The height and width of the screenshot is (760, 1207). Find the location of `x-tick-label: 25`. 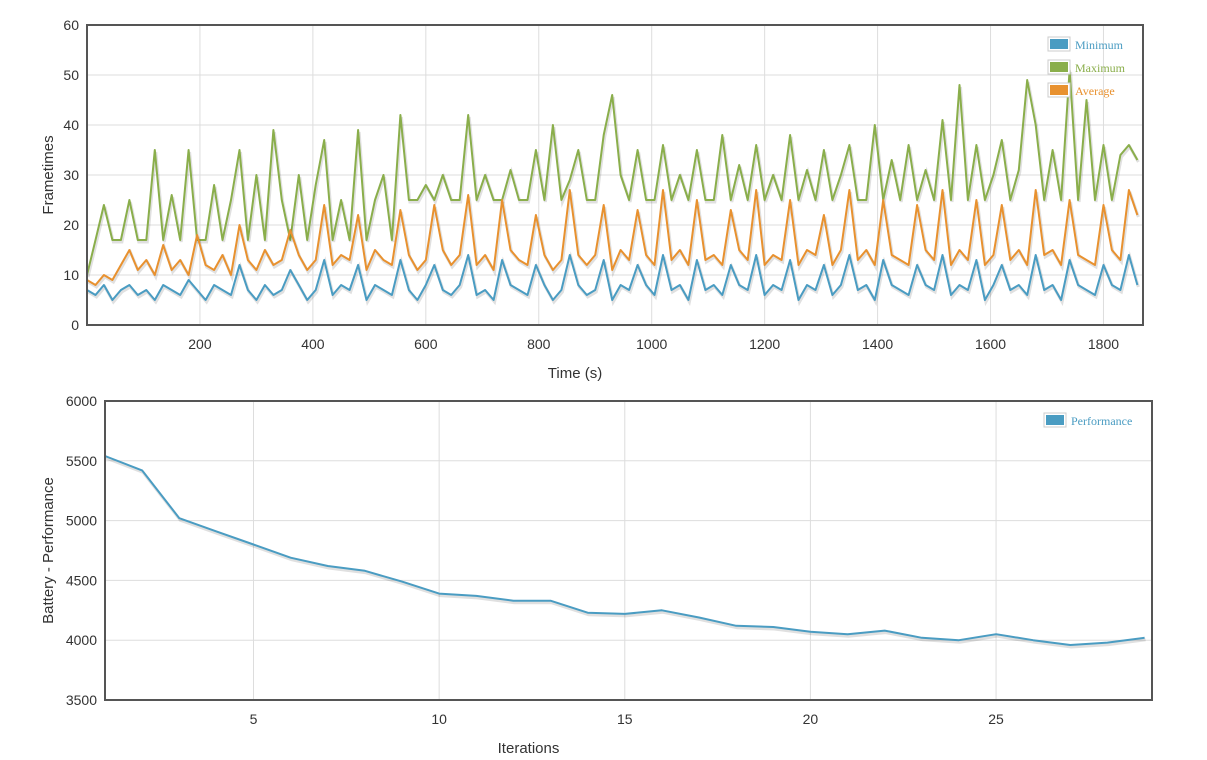

x-tick-label: 25 is located at coordinates (996, 719).